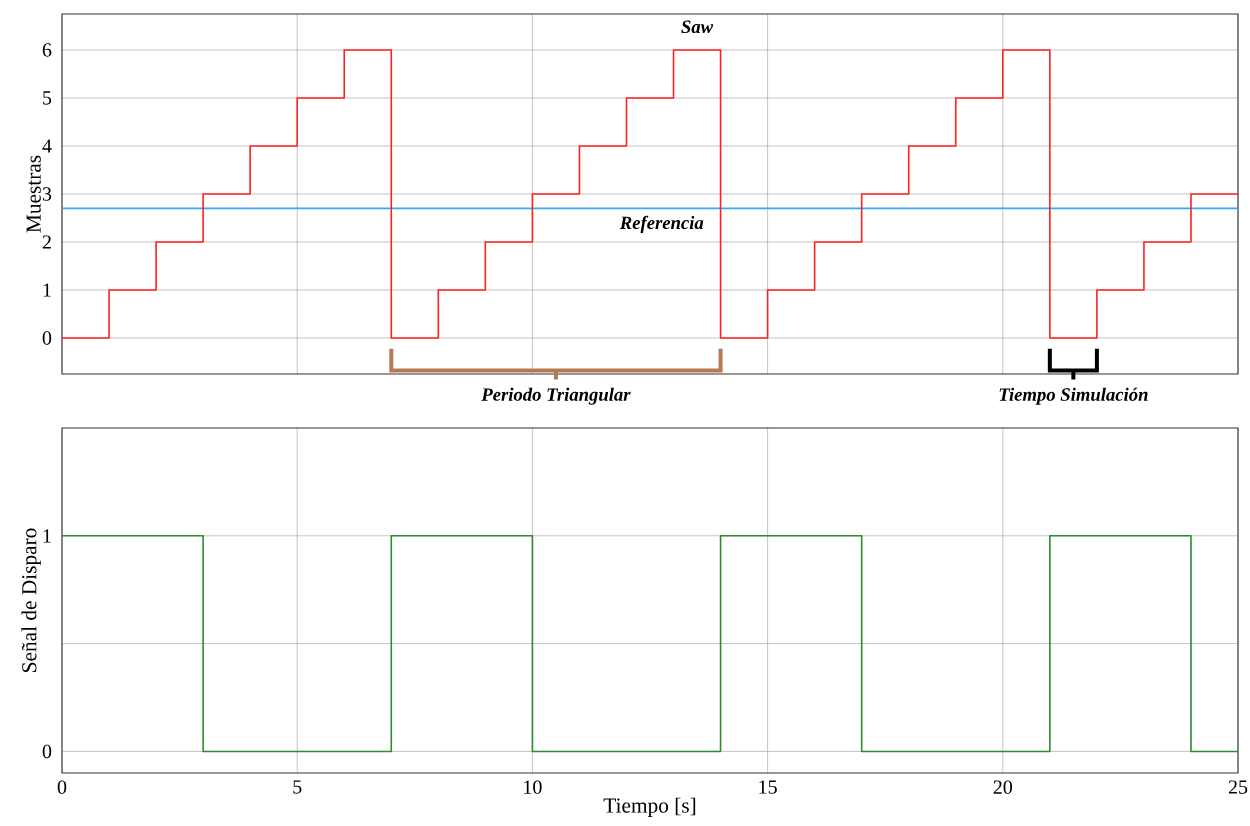  I want to click on text: Tiempo Simulación, so click(1073, 396).